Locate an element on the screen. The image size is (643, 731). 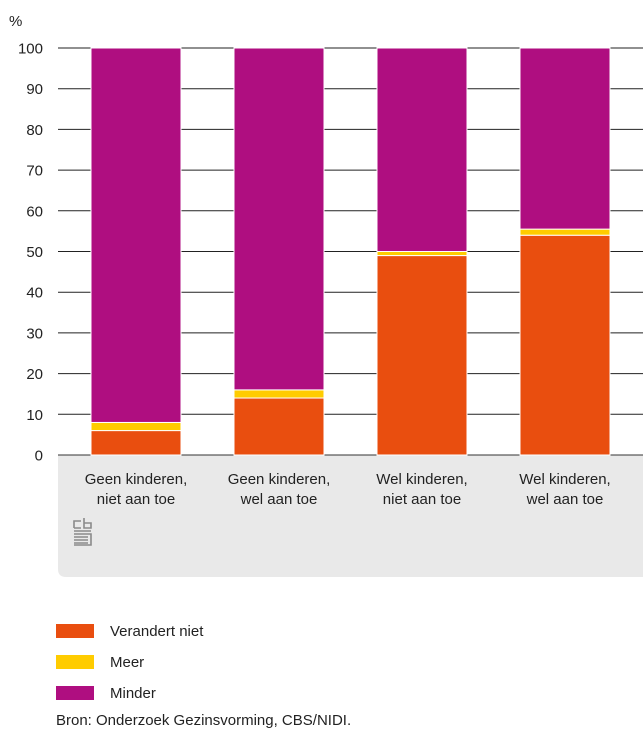
legend-label: Meer is located at coordinates (127, 662).